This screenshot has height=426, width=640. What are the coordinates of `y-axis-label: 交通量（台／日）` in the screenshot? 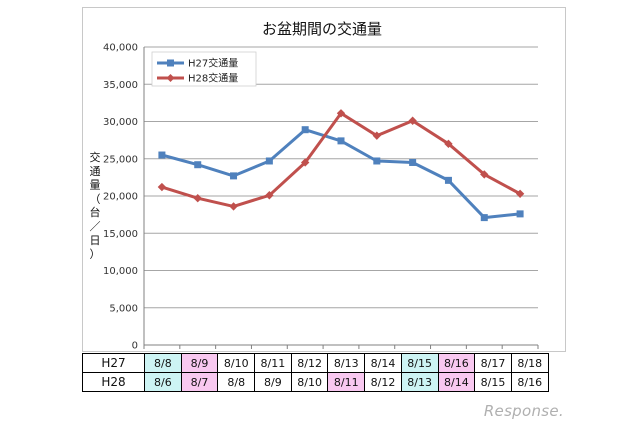 It's located at (95, 205).